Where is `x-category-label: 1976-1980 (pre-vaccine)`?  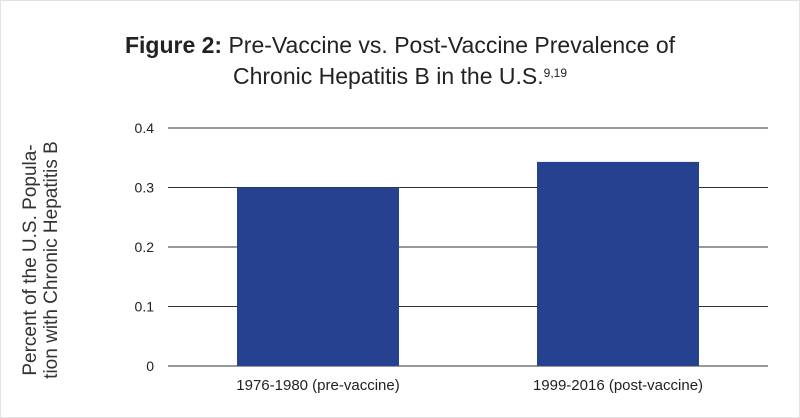
x-category-label: 1976-1980 (pre-vaccine) is located at coordinates (317, 385).